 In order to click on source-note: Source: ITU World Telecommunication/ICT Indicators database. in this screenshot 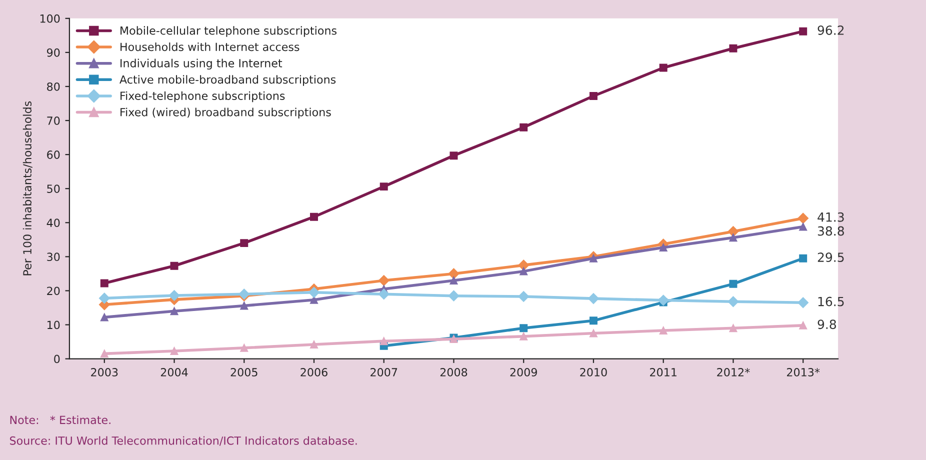, I will do `click(183, 441)`.